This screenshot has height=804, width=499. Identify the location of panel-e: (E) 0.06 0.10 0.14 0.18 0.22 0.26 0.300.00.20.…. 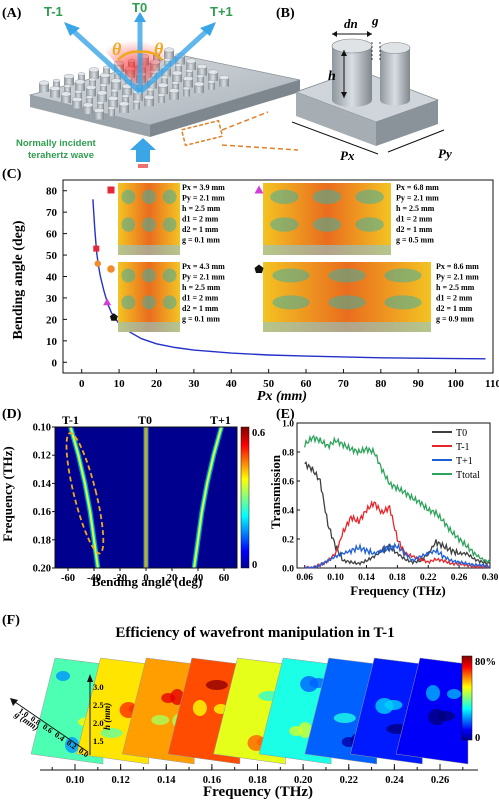
(383, 502).